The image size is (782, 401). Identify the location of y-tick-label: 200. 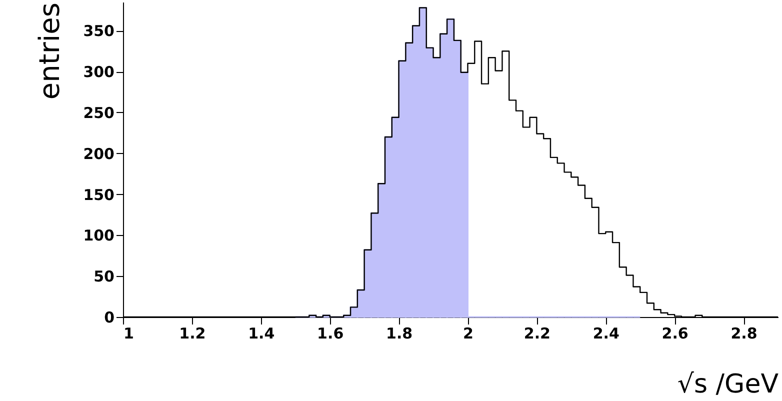
(98, 153).